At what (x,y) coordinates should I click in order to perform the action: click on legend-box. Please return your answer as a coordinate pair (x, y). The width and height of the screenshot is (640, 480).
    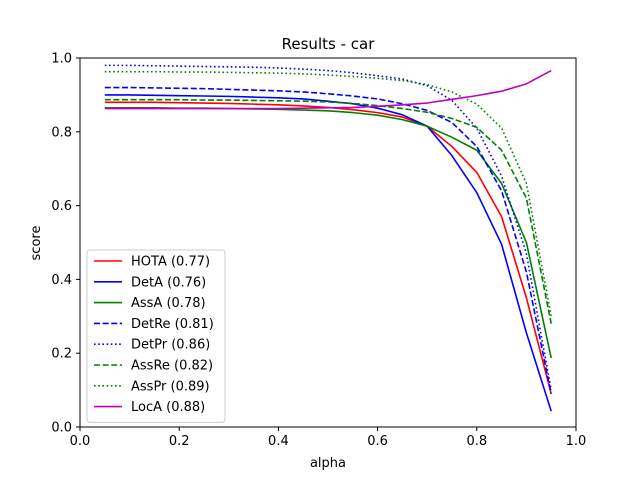
    Looking at the image, I should click on (156, 336).